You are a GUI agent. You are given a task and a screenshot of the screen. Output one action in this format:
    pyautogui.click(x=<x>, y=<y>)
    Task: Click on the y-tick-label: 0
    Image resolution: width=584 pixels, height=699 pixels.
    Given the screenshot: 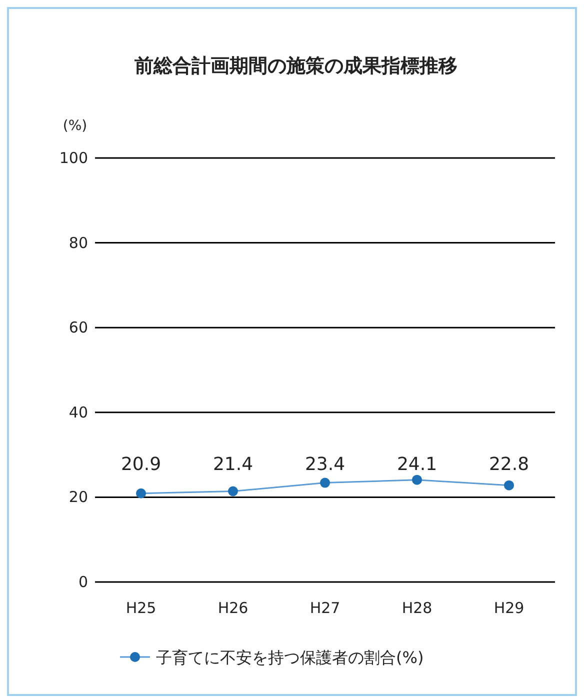 What is the action you would take?
    pyautogui.click(x=83, y=582)
    